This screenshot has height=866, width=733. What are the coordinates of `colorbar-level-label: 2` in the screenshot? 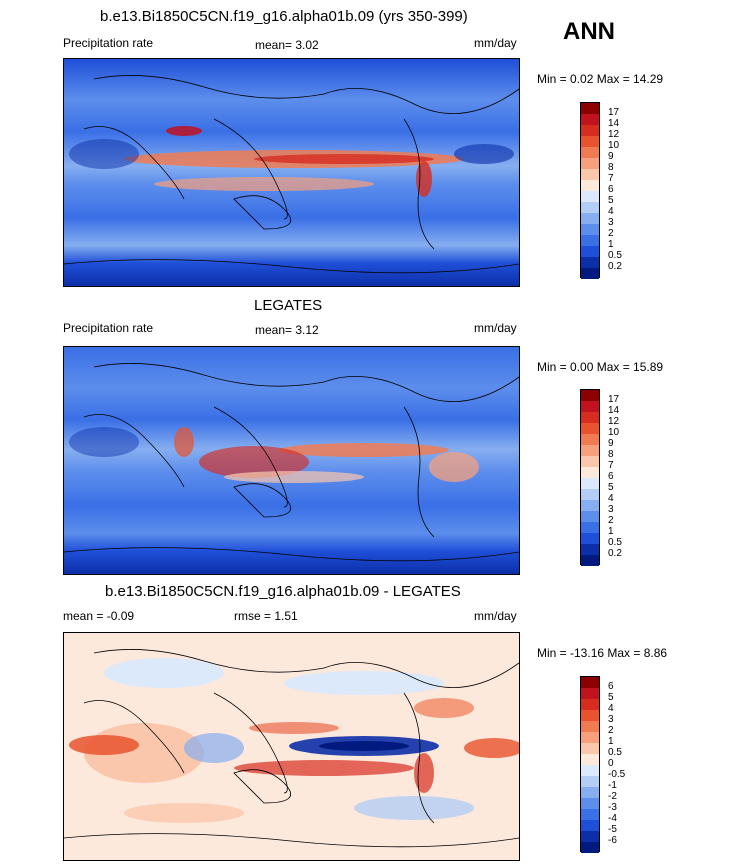 It's located at (611, 730).